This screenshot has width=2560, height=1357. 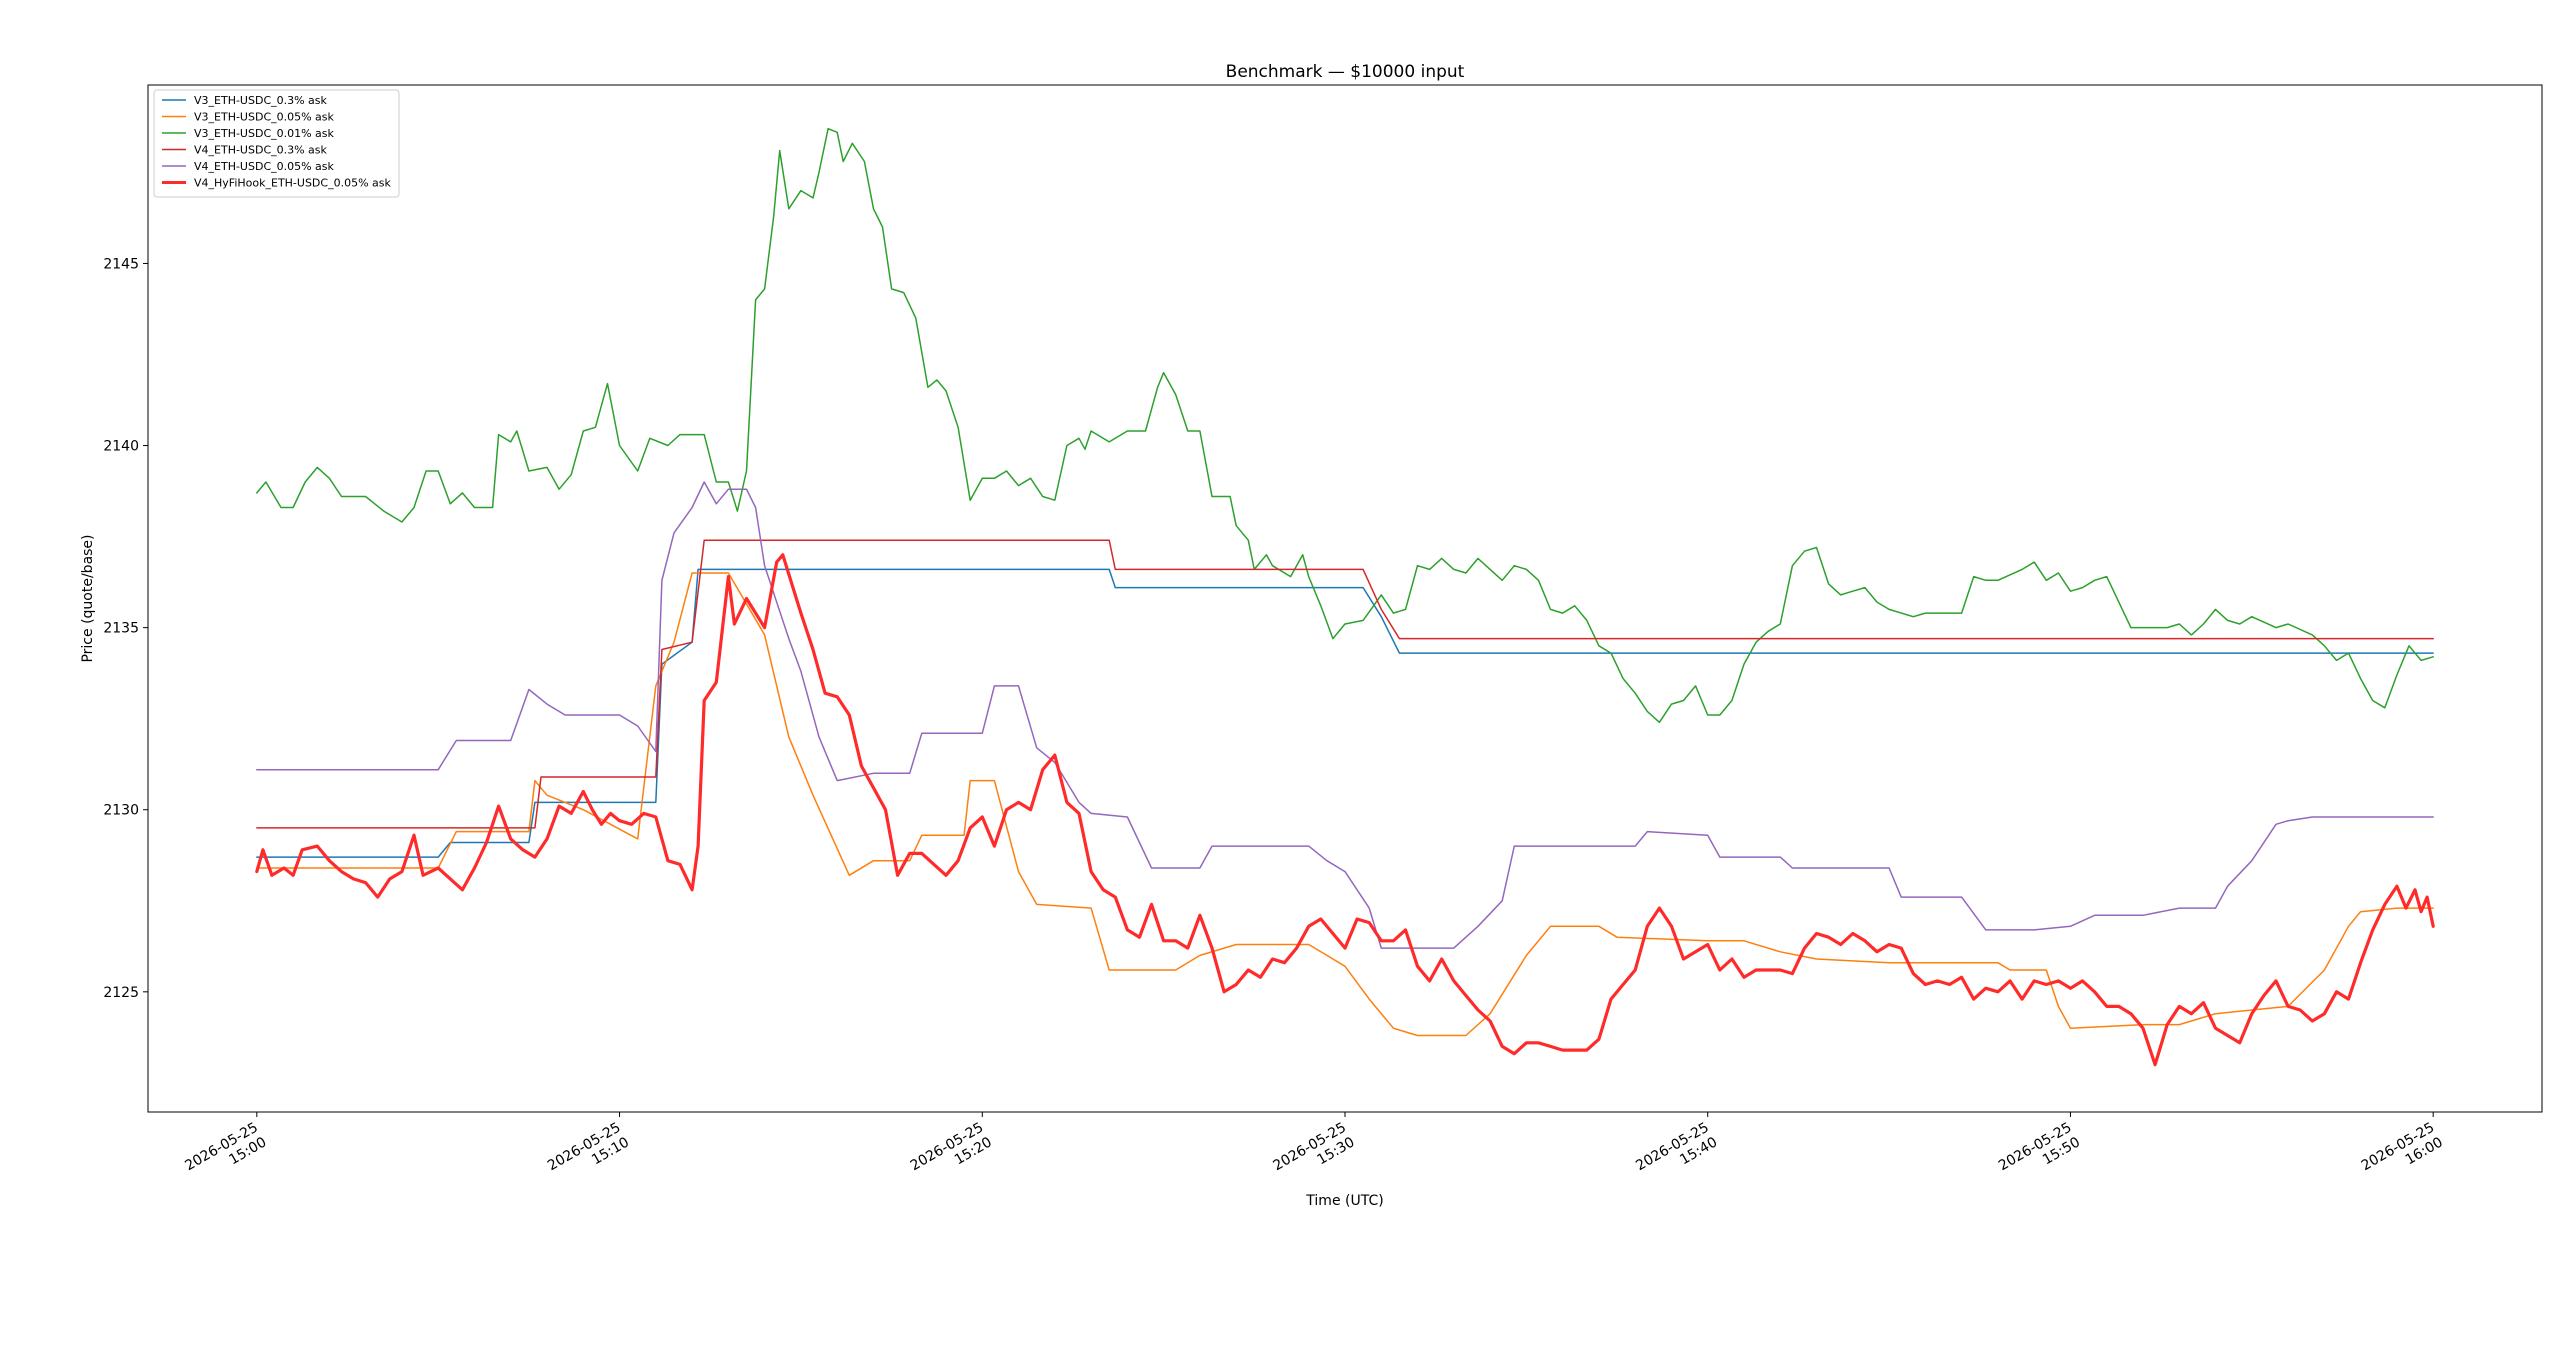 I want to click on y-axis: 2125 2130 2135 2140 2145, so click(x=125, y=628).